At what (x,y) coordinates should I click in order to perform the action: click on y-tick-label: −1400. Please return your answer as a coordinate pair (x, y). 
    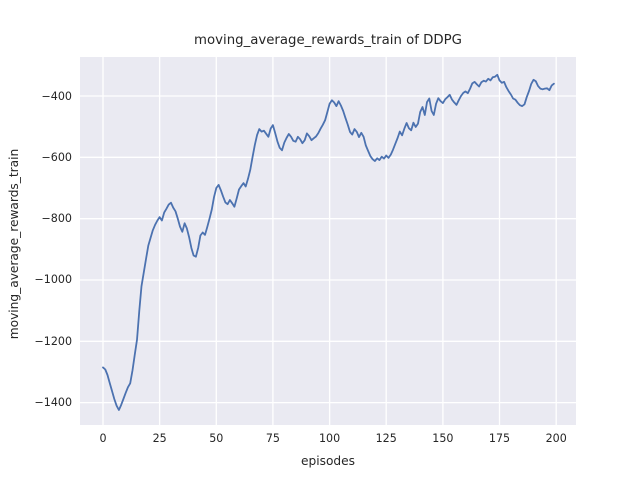
    Looking at the image, I should click on (53, 403).